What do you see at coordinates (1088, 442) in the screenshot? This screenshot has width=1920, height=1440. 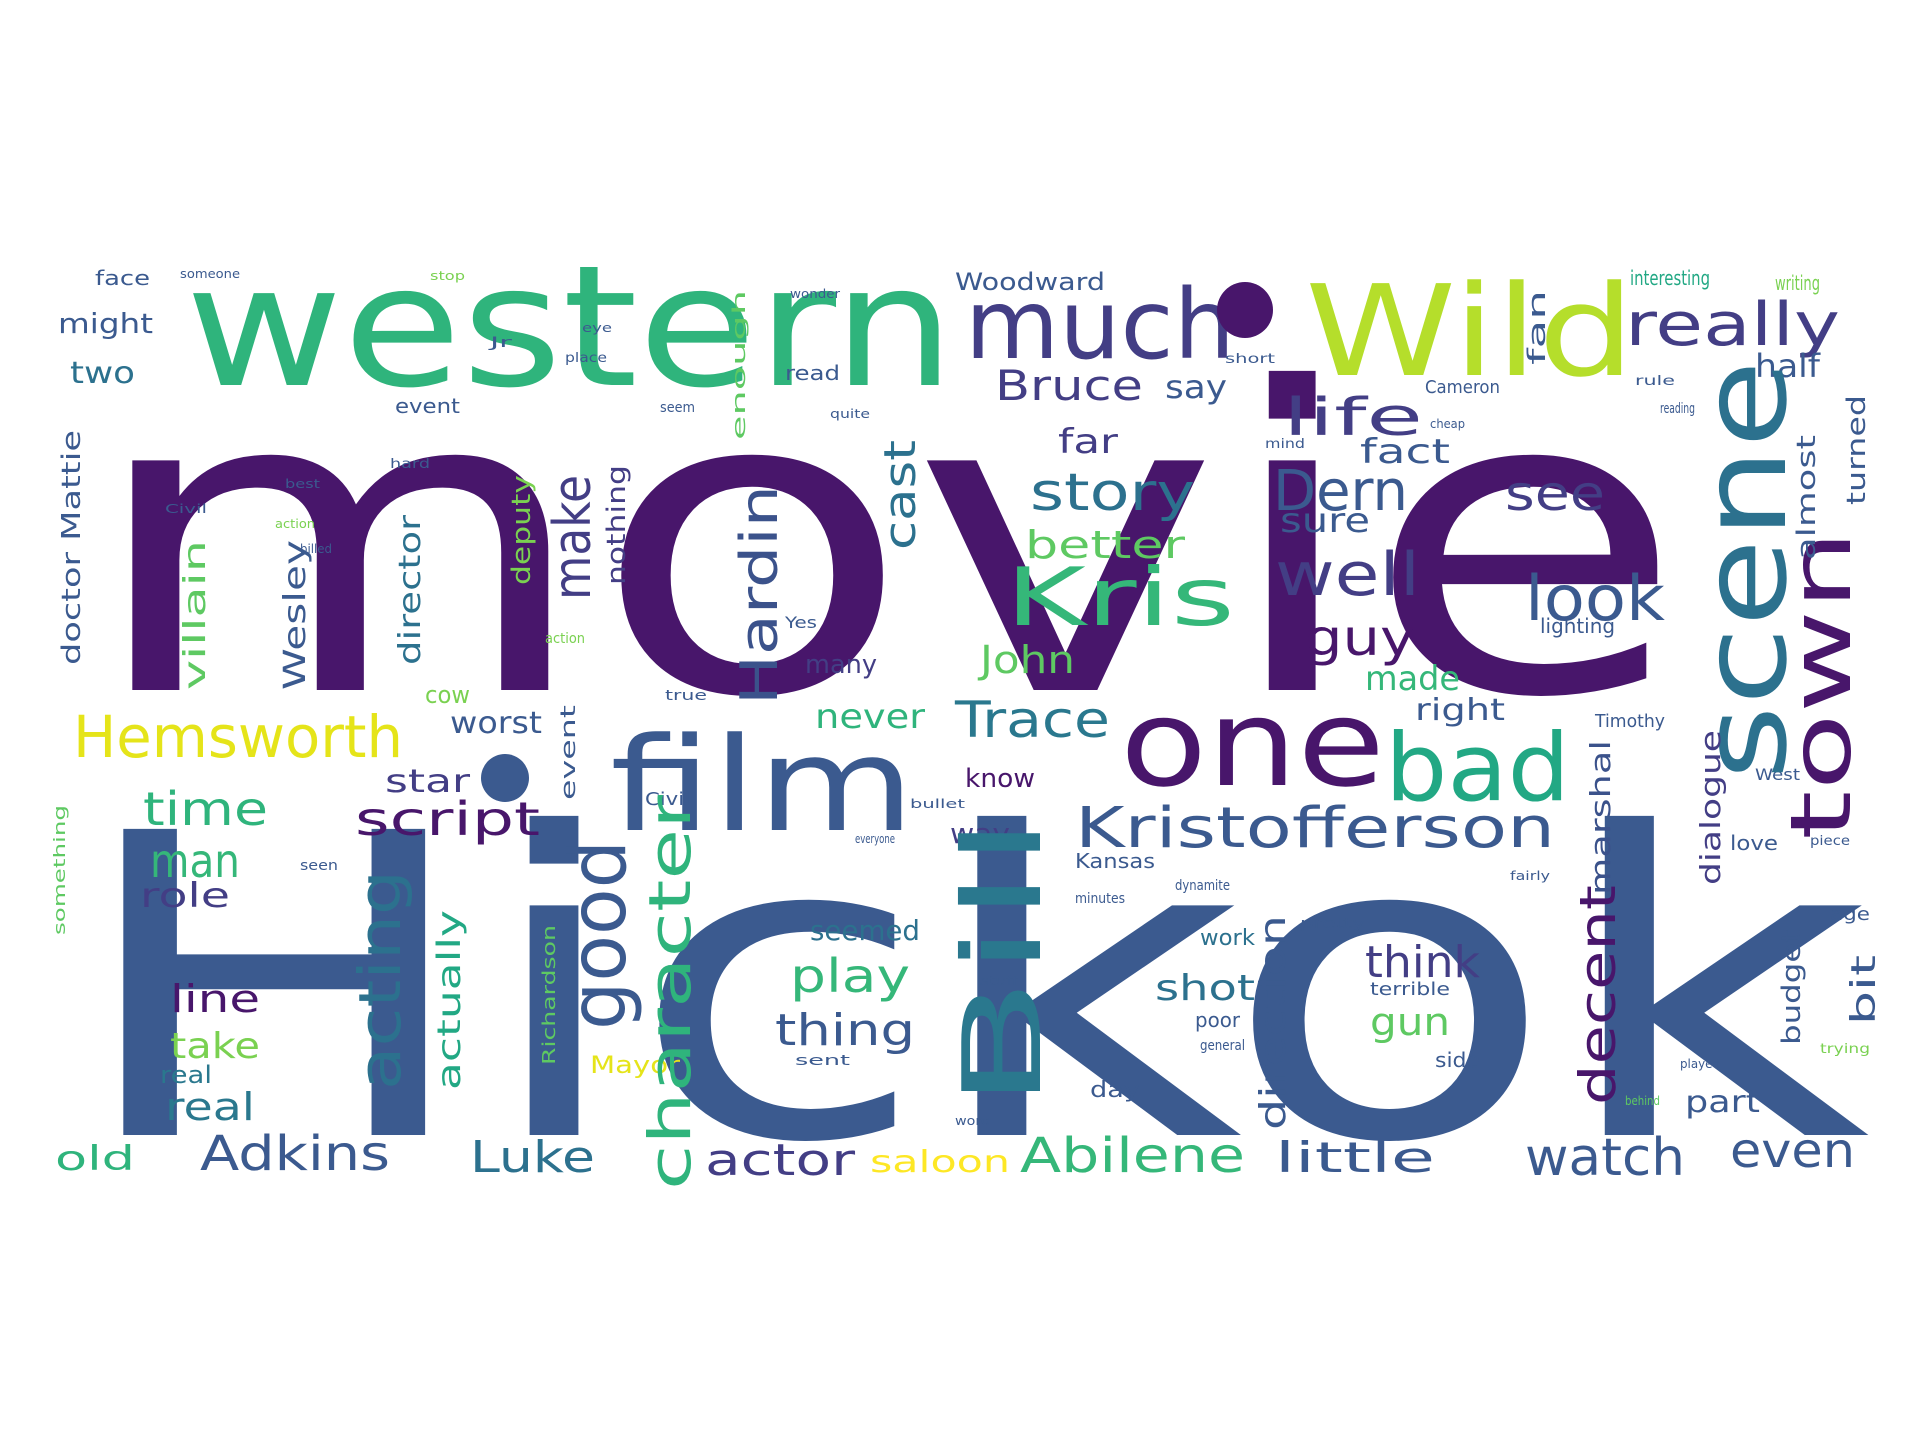 I see `word-far: far` at bounding box center [1088, 442].